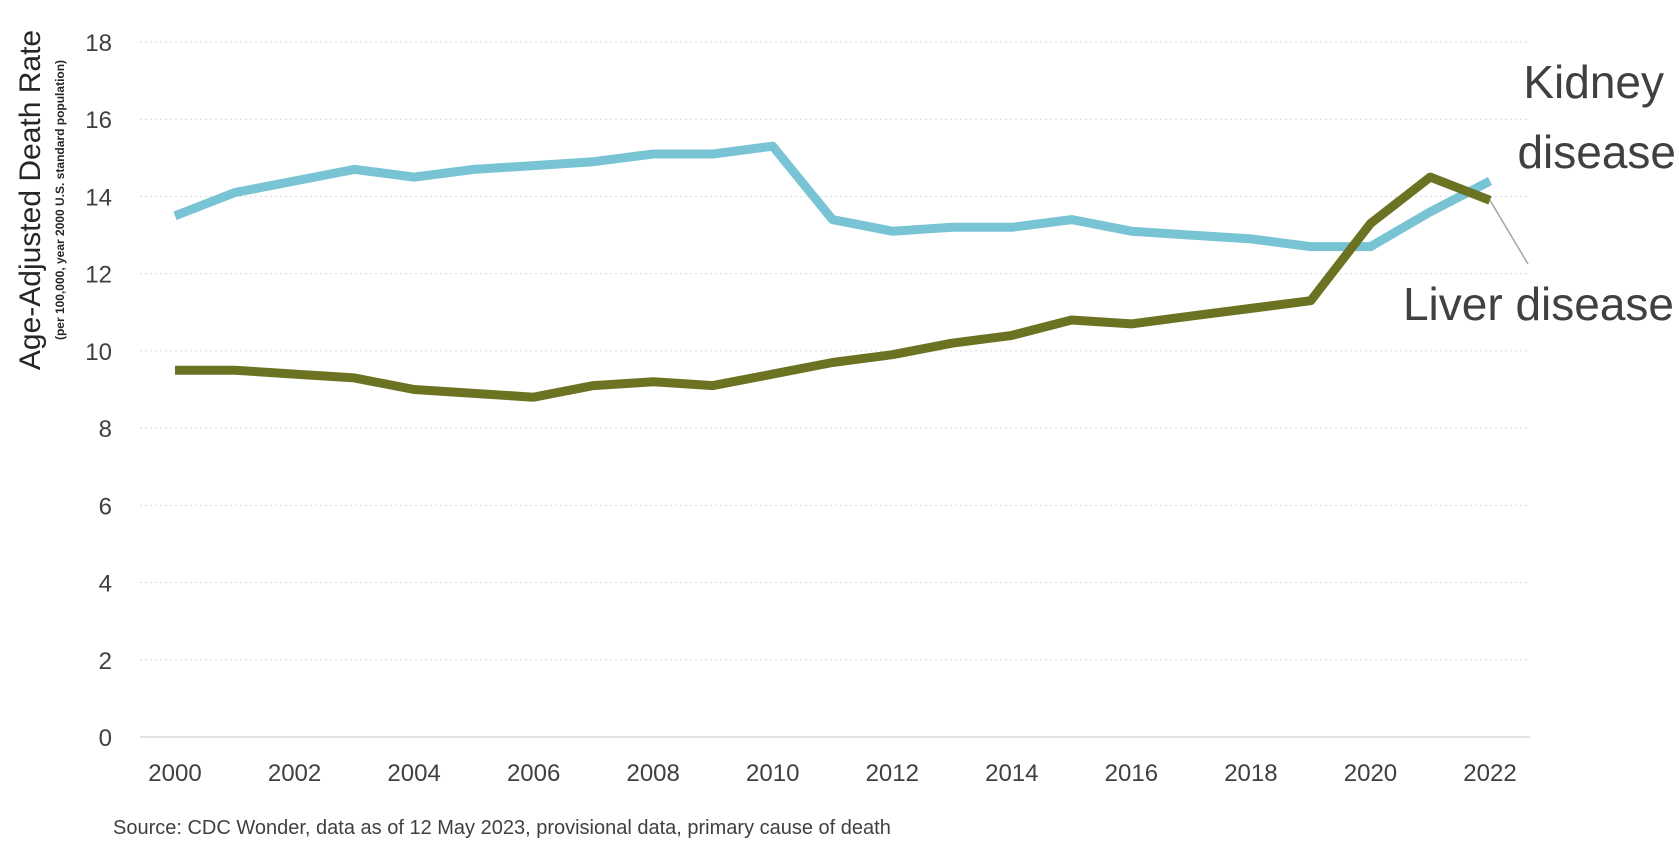 Image resolution: width=1679 pixels, height=854 pixels. Describe the element at coordinates (98, 43) in the screenshot. I see `y-tick-label: 18` at that location.